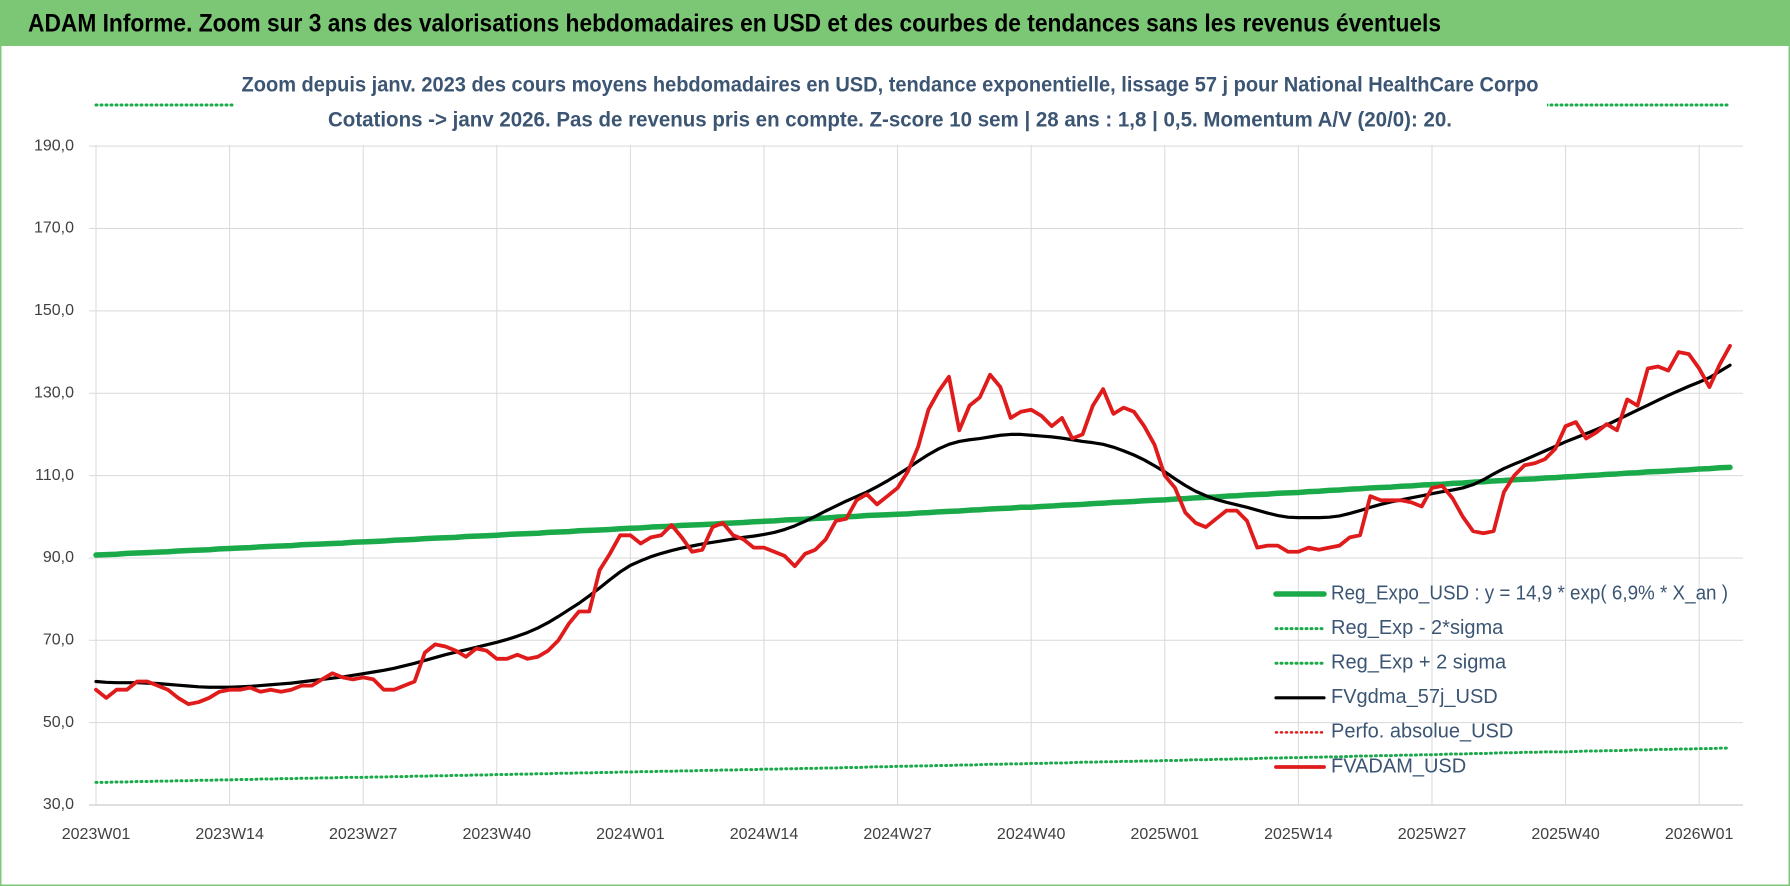 This screenshot has width=1790, height=886. What do you see at coordinates (54, 475) in the screenshot?
I see `y-tick-label: 110,0` at bounding box center [54, 475].